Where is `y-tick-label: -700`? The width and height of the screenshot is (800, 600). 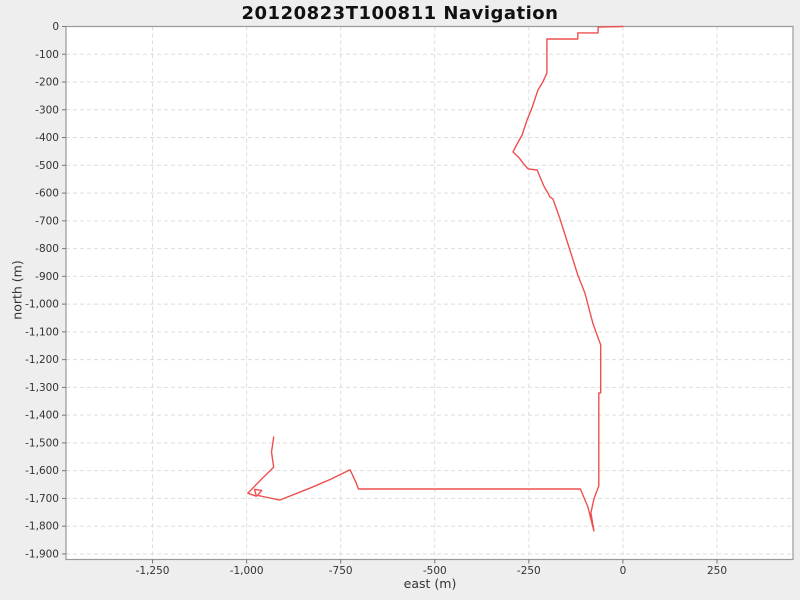 y-tick-label: -700 is located at coordinates (47, 221).